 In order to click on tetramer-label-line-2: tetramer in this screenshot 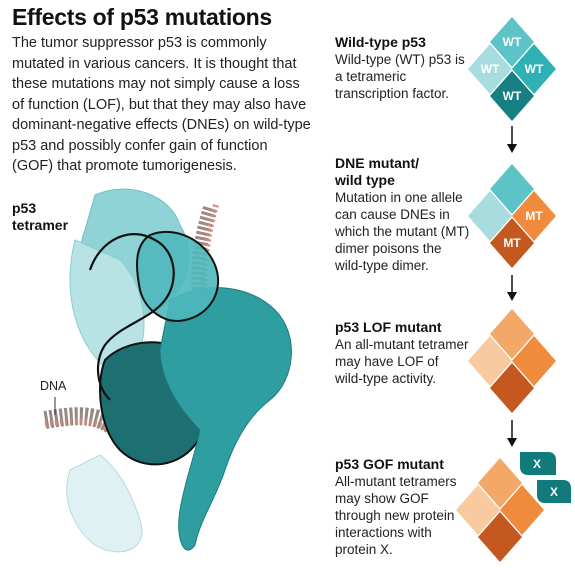, I will do `click(40, 225)`.